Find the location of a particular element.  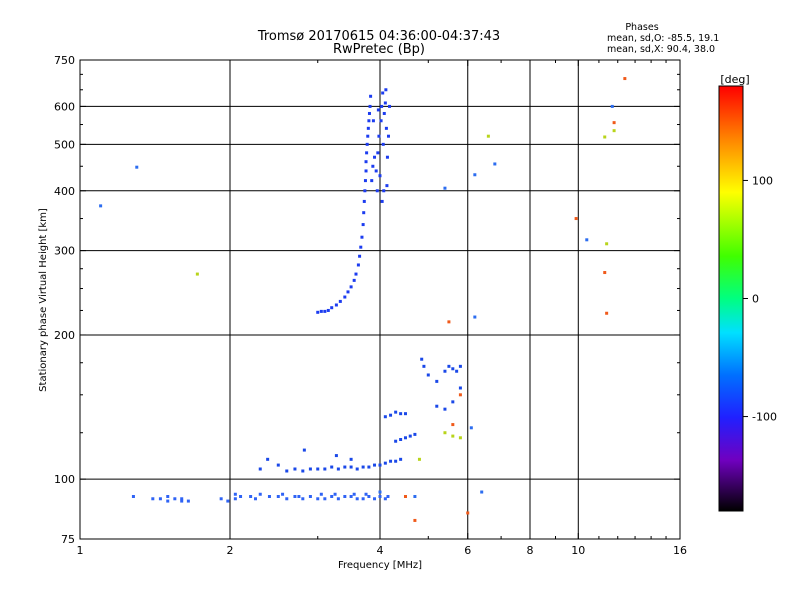

x-tick-label: 1 is located at coordinates (80, 550).